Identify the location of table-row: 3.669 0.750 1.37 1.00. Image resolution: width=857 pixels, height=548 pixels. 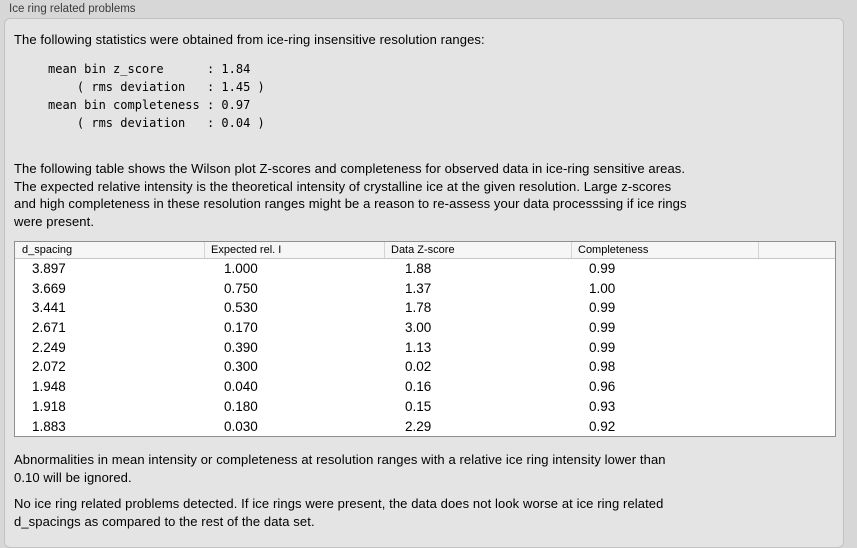
(425, 289).